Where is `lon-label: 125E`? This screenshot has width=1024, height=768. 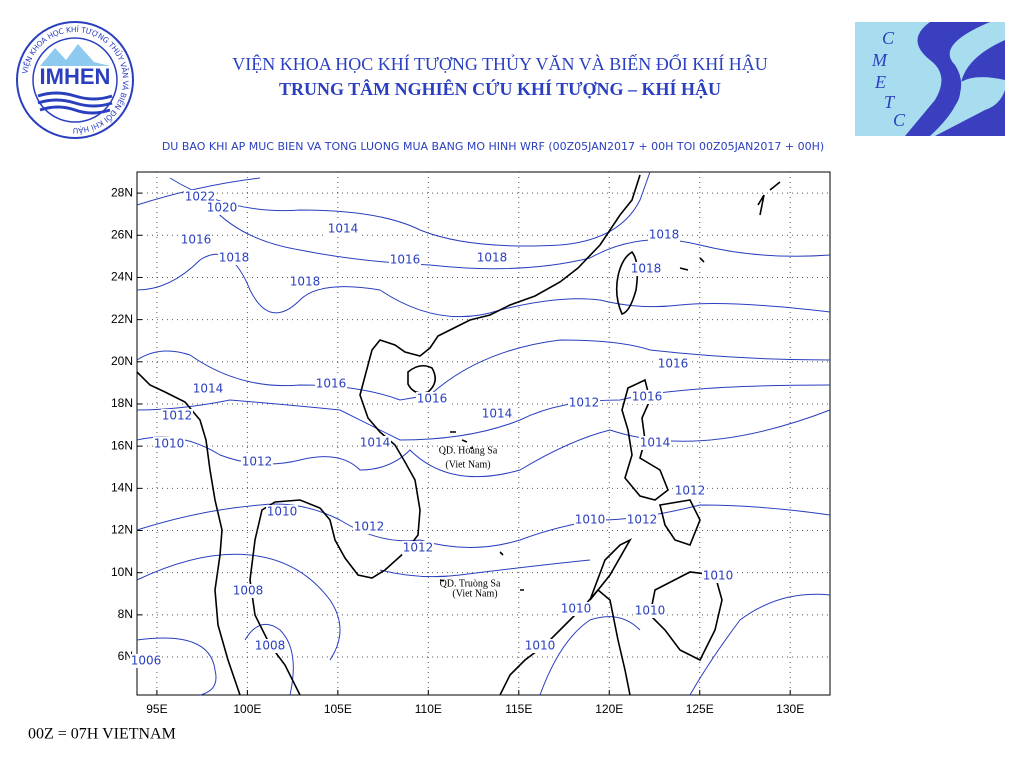 lon-label: 125E is located at coordinates (700, 709).